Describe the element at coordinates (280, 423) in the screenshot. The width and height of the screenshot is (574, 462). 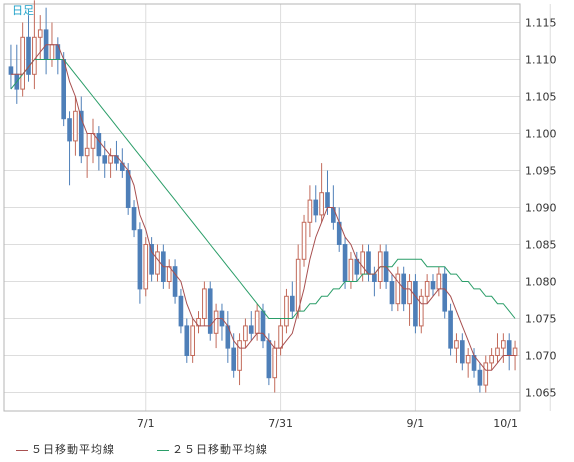
I see `x-tick-label: 7/31` at that location.